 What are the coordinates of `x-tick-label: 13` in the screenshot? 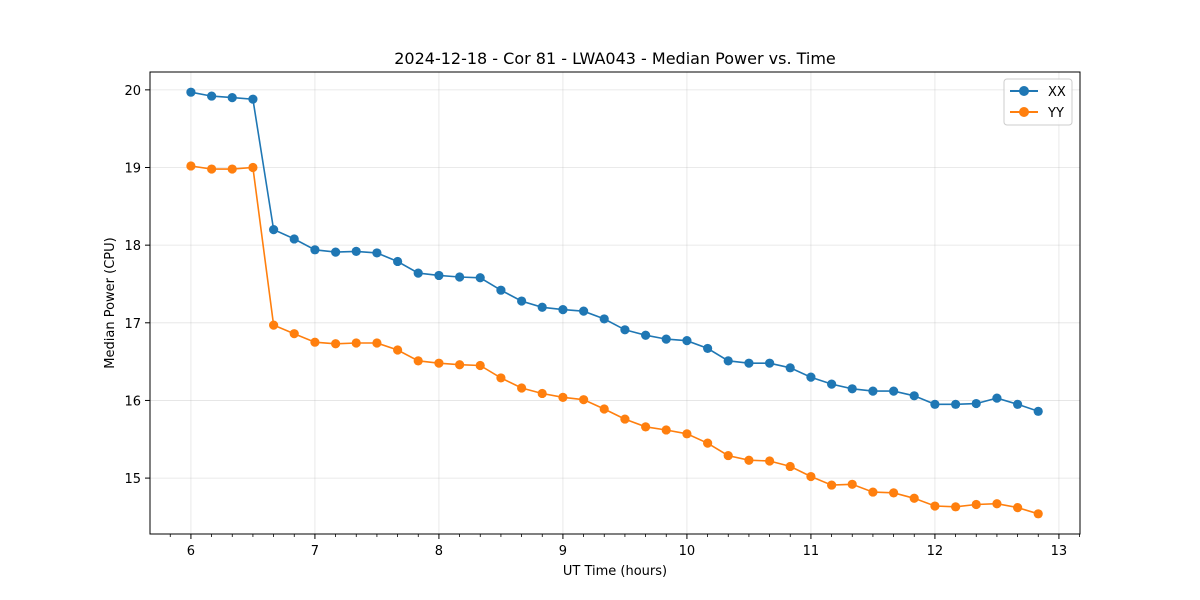 It's located at (1059, 551).